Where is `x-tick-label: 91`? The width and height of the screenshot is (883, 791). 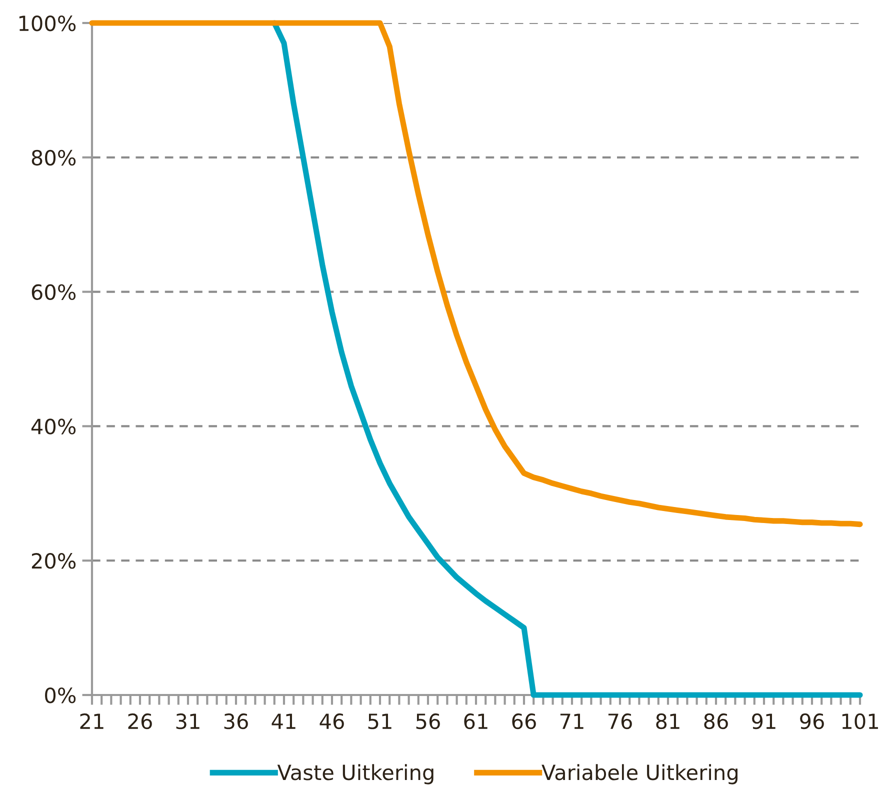
x-tick-label: 91 is located at coordinates (764, 721).